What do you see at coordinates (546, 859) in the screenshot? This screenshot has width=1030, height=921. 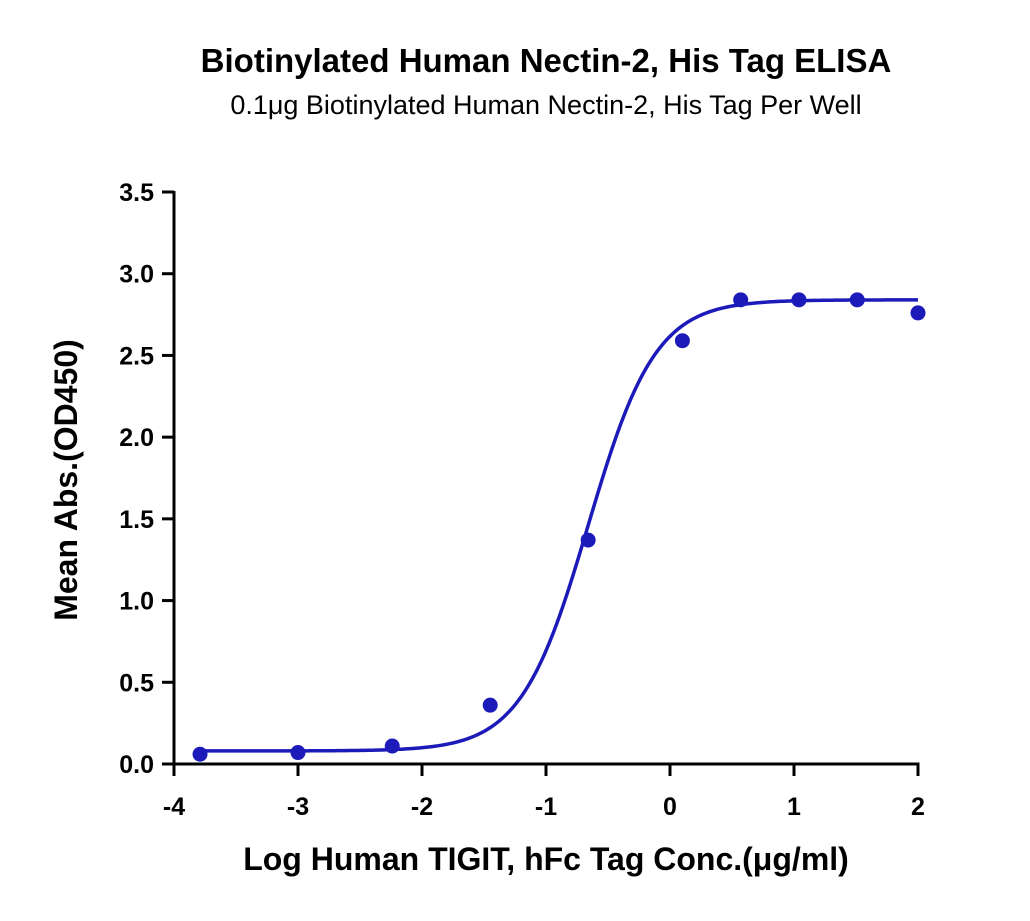 I see `x-axis-title: Log Human TIGIT, hFc Tag Conc.(μg/ml)` at bounding box center [546, 859].